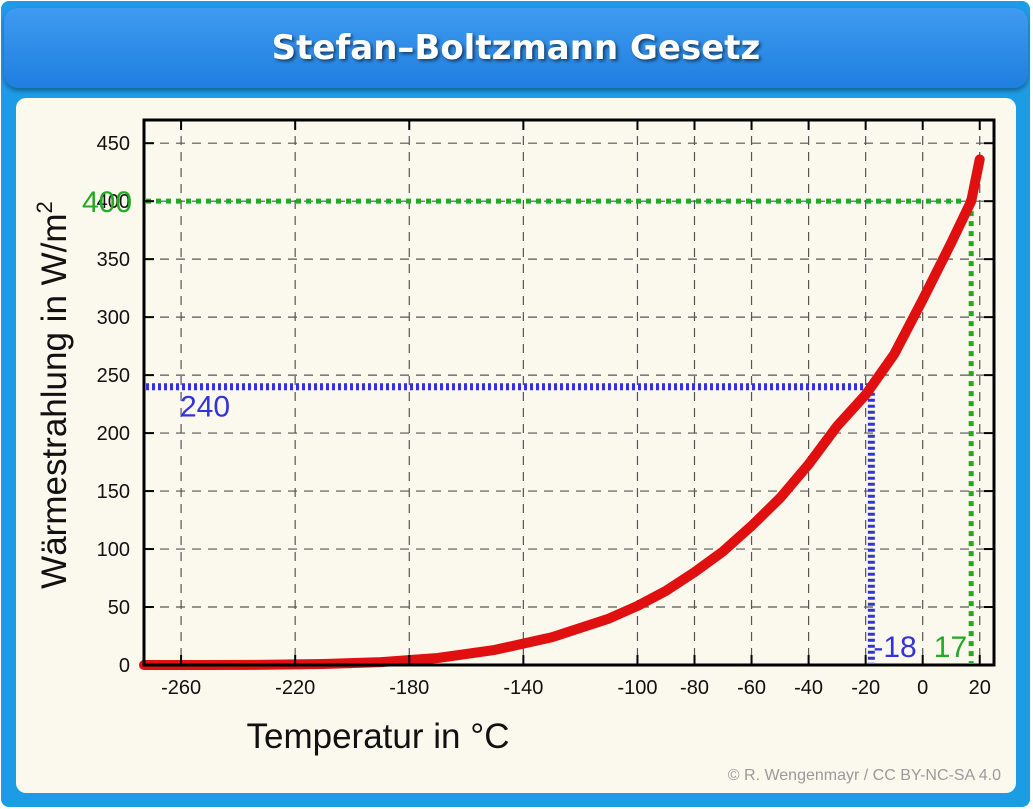  I want to click on x-tick-label: -40, so click(808, 688).